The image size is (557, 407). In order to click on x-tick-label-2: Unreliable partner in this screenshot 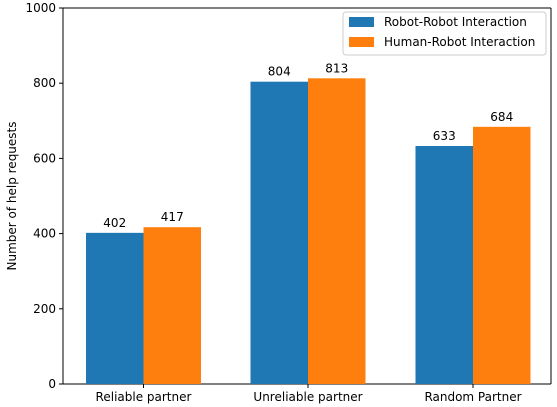, I will do `click(307, 397)`.